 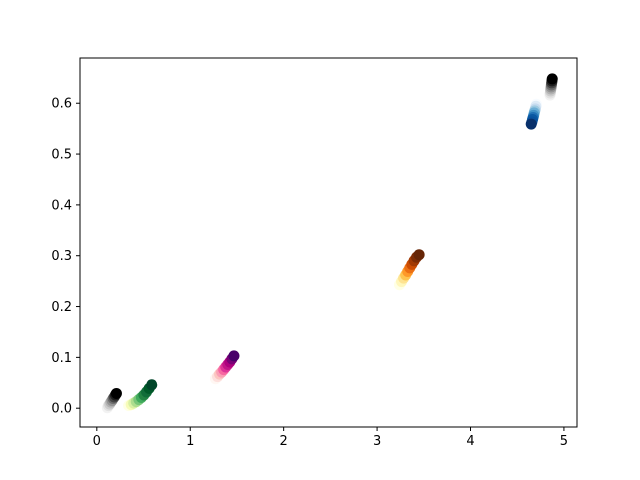 I want to click on x-tick-label: 3, so click(x=377, y=441).